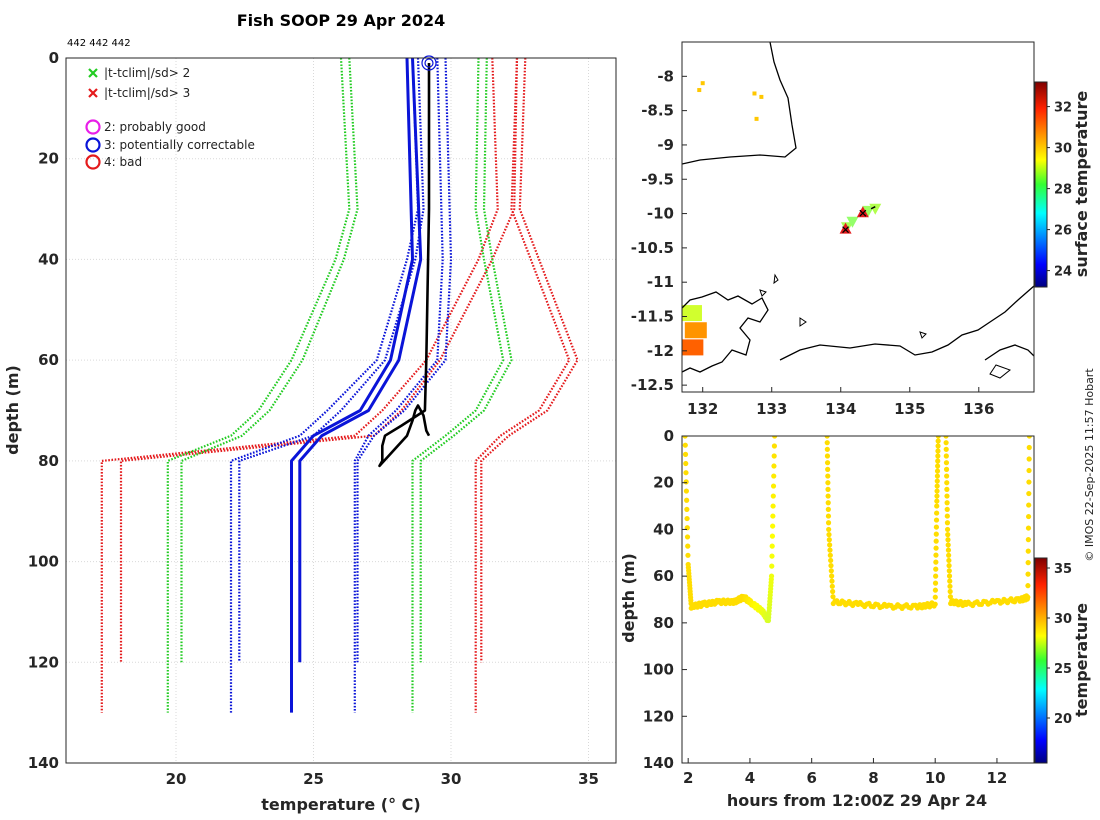 The height and width of the screenshot is (820, 1100). Describe the element at coordinates (663, 483) in the screenshot. I see `timeseries-ytick-label: 20` at that location.